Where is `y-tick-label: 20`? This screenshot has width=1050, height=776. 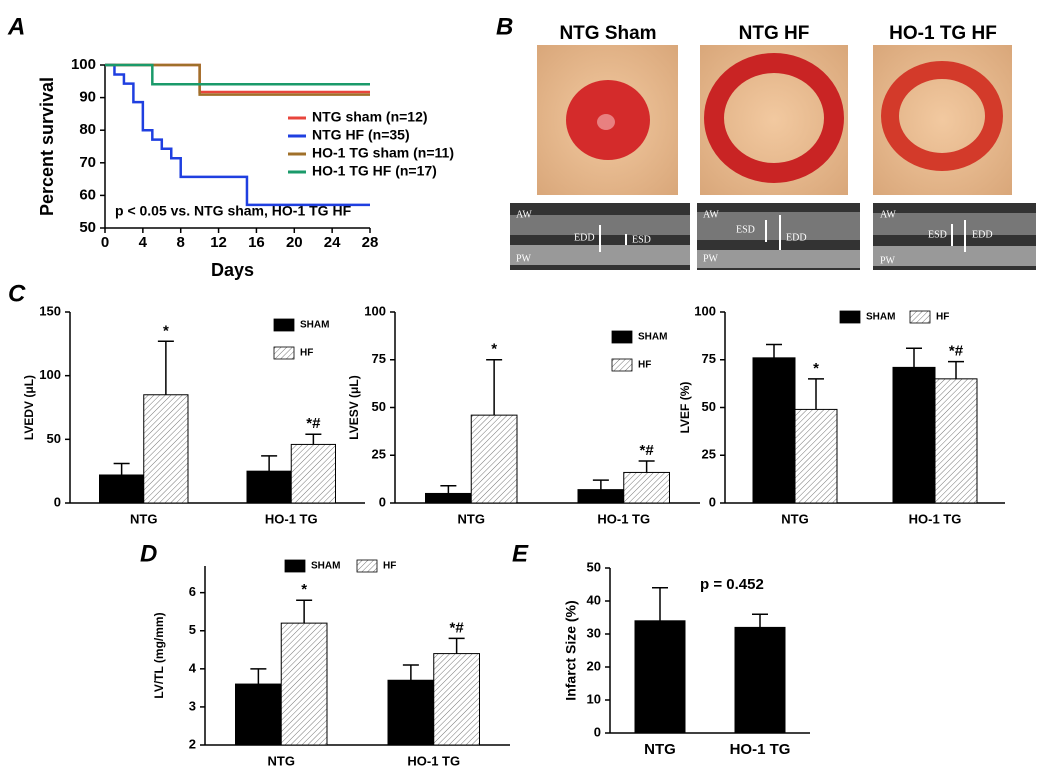 y-tick-label: 20 is located at coordinates (594, 665).